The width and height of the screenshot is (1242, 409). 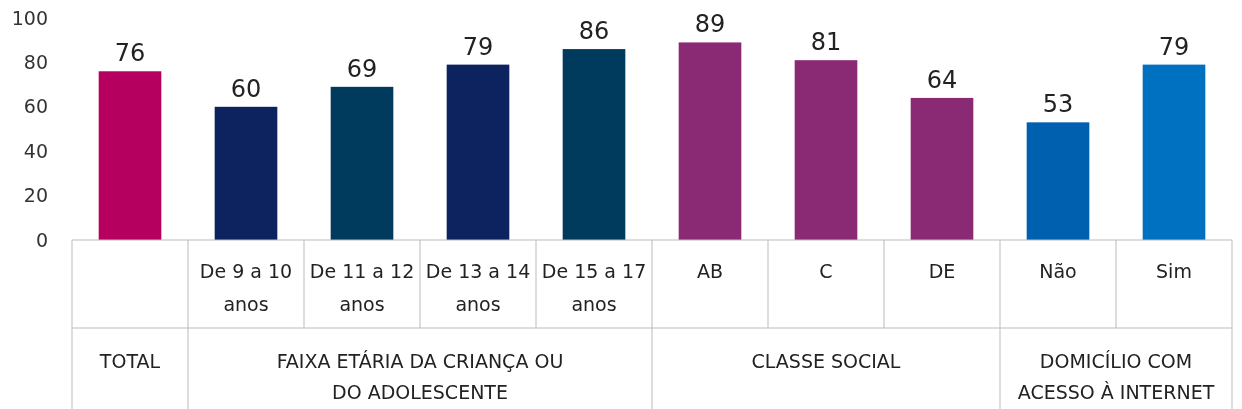 What do you see at coordinates (129, 361) in the screenshot?
I see `text: TOTAL` at bounding box center [129, 361].